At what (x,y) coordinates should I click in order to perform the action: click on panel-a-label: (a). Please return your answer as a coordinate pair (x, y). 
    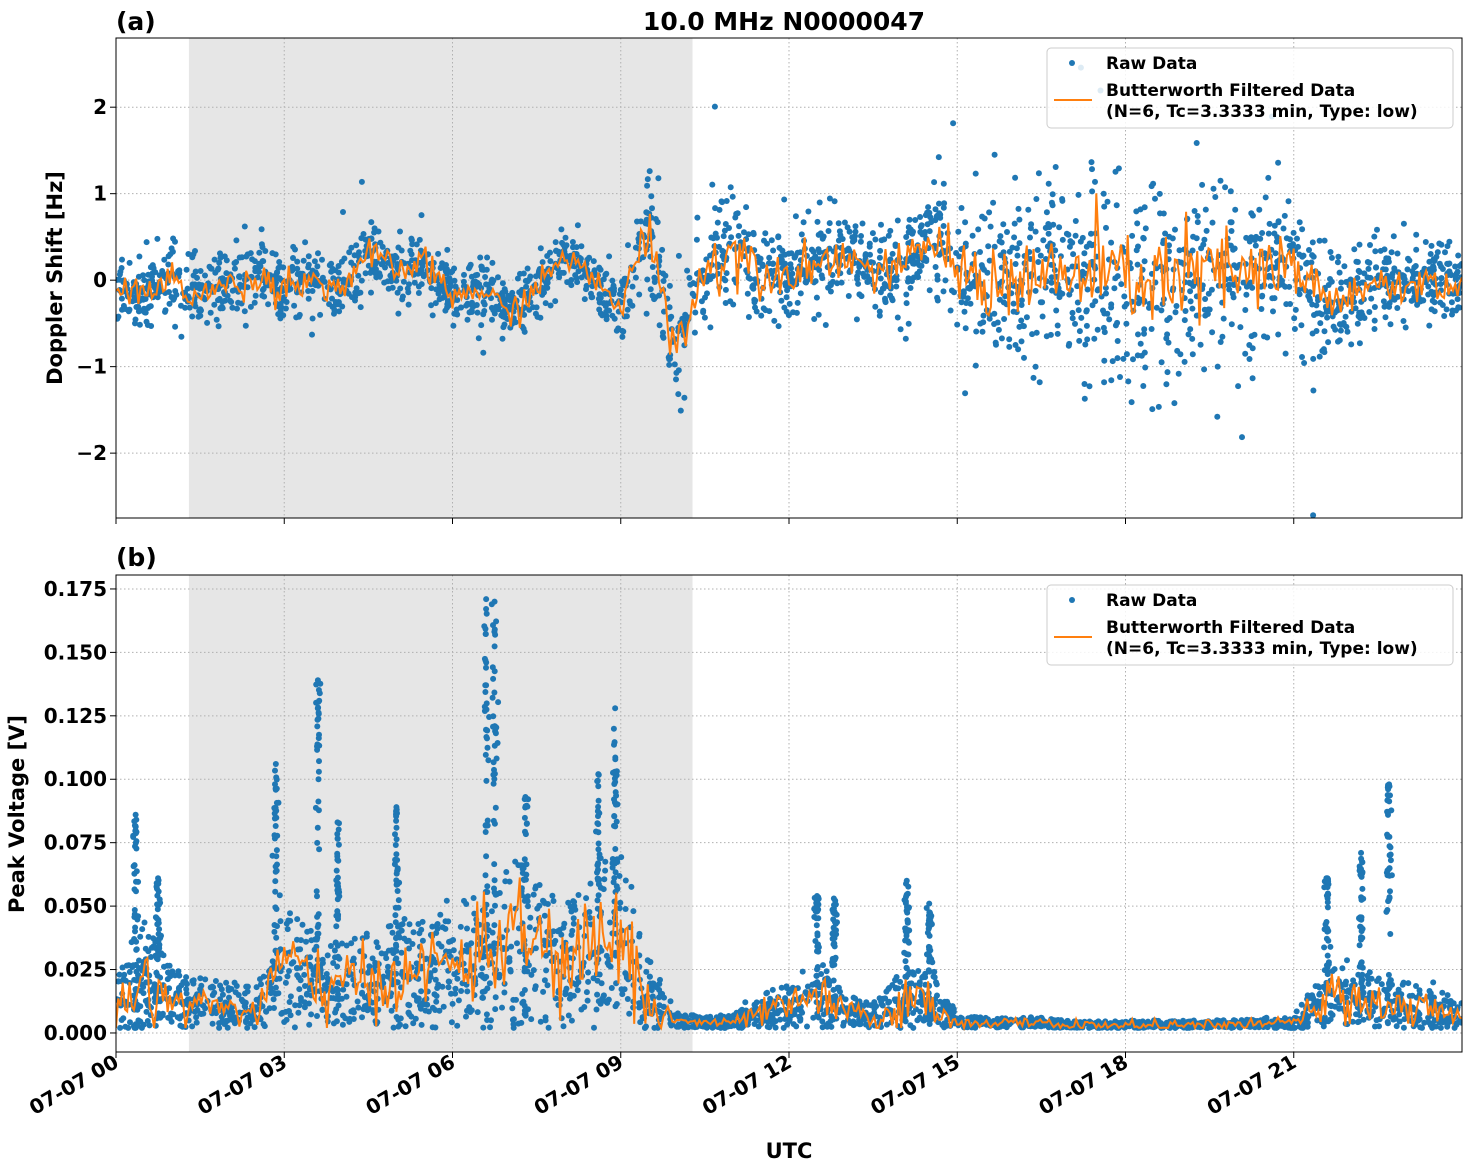
    Looking at the image, I should click on (136, 21).